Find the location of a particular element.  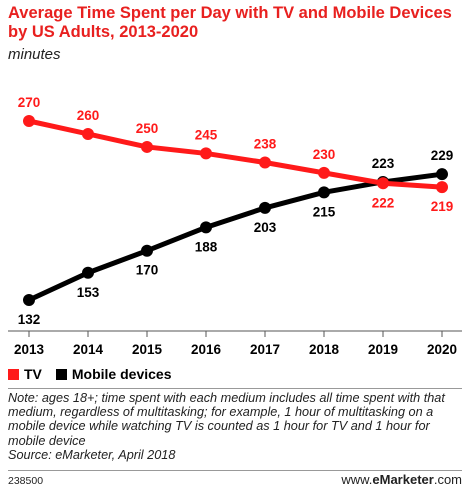

legend: TV Mobile devices is located at coordinates (96, 374).